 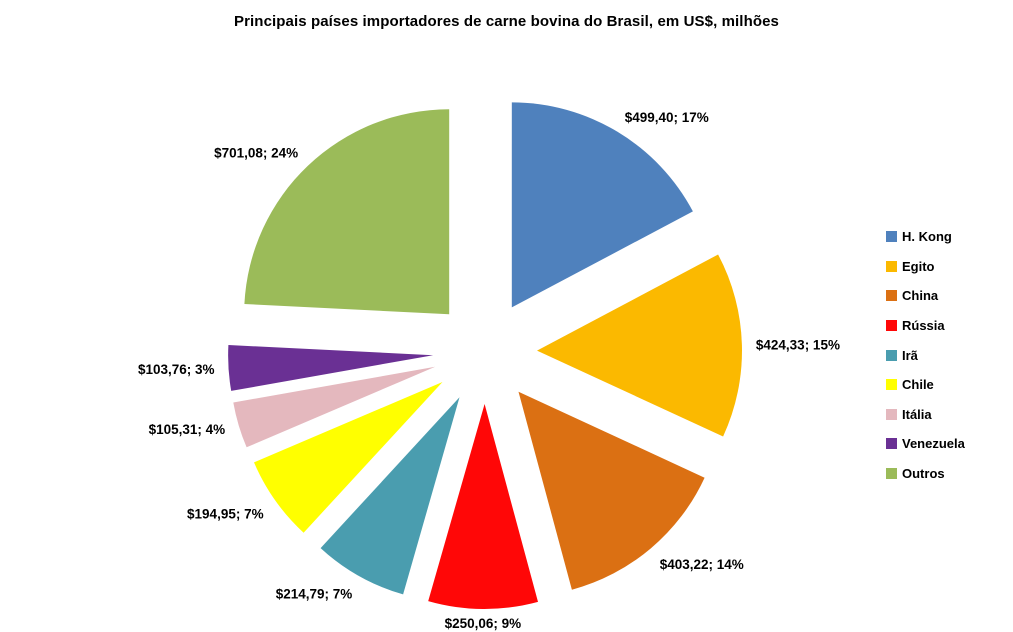 What do you see at coordinates (225, 513) in the screenshot?
I see `data-label-chile: $194,95; 7%` at bounding box center [225, 513].